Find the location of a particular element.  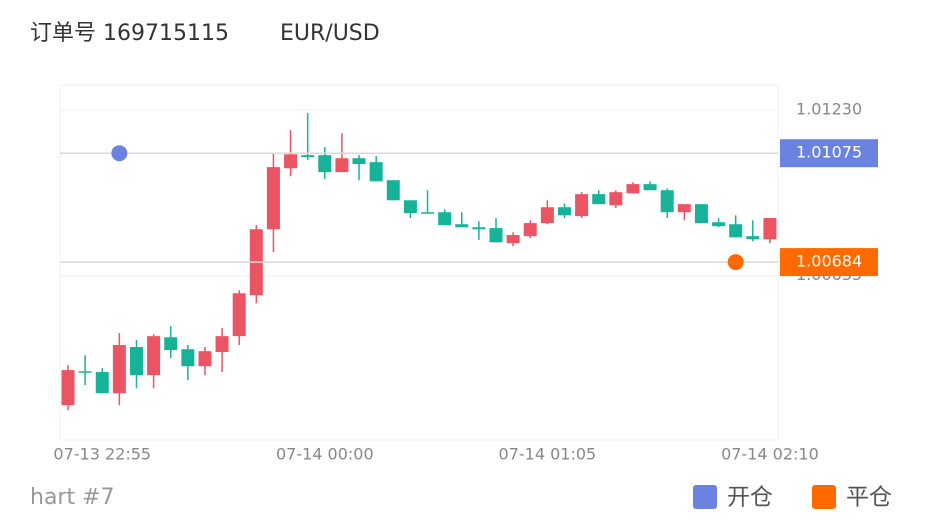

x-tick-label: 07-14 01:05 is located at coordinates (548, 454).